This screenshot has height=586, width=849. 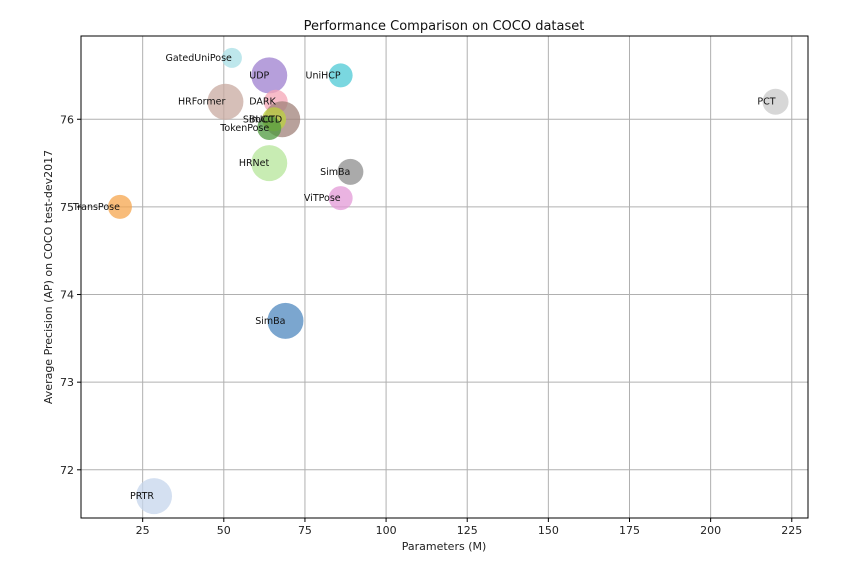 What do you see at coordinates (548, 530) in the screenshot?
I see `x-tick-label: 150` at bounding box center [548, 530].